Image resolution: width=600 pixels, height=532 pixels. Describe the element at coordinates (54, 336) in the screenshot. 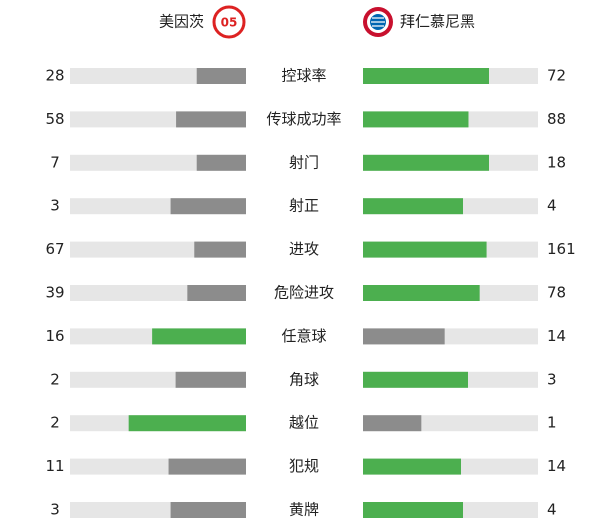

I see `home-value: 16` at that location.